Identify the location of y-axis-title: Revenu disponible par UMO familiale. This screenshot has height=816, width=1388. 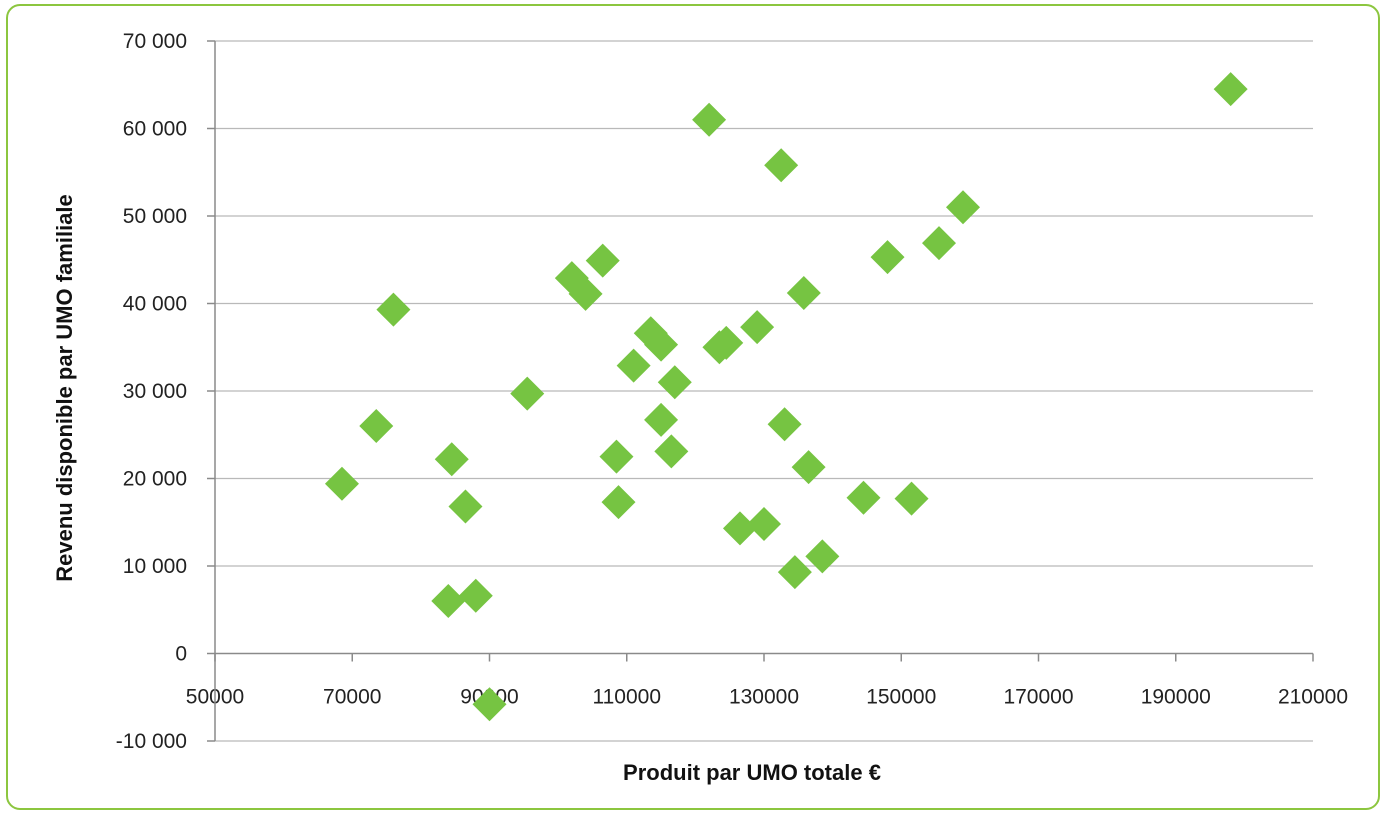
(64, 388).